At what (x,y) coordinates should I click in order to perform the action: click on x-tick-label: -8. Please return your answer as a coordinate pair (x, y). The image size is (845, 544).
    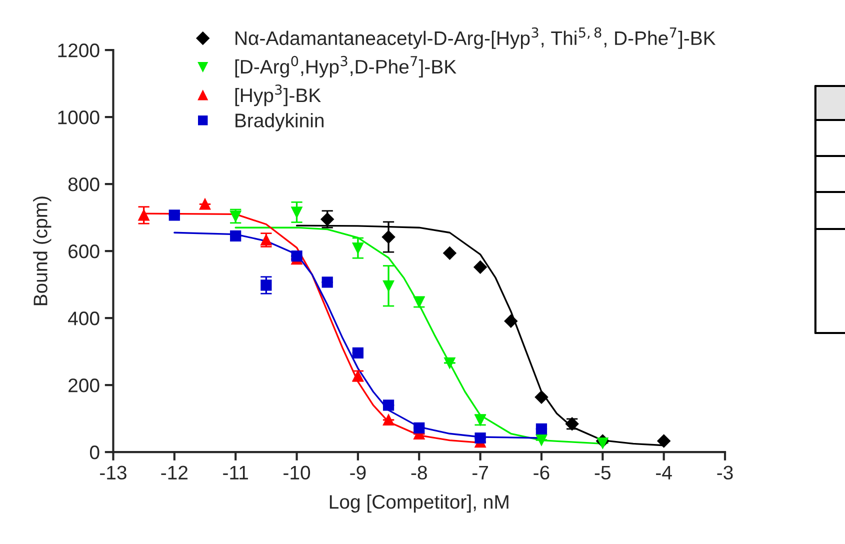
    Looking at the image, I should click on (419, 473).